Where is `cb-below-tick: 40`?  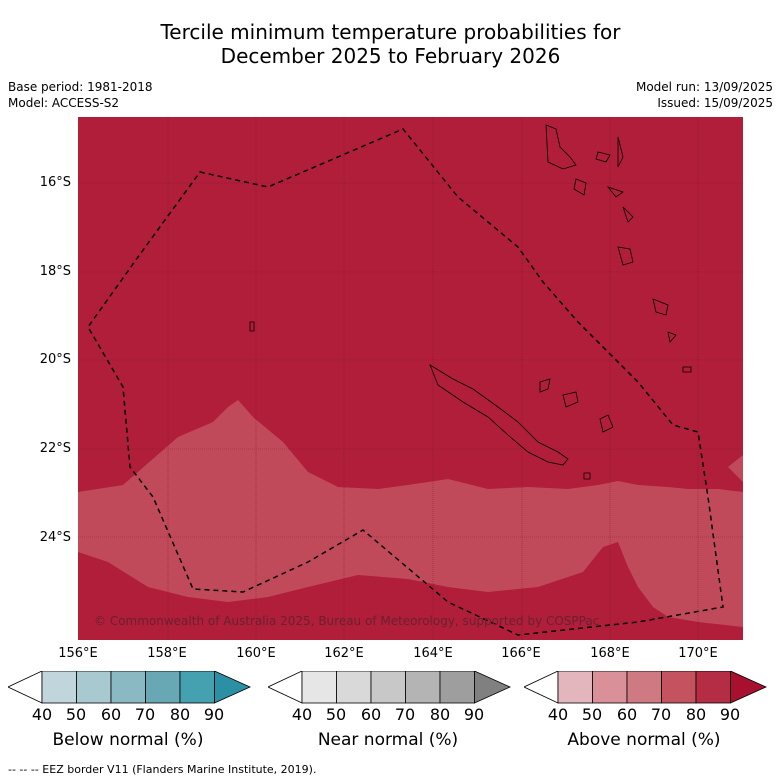
cb-below-tick: 40 is located at coordinates (42, 714).